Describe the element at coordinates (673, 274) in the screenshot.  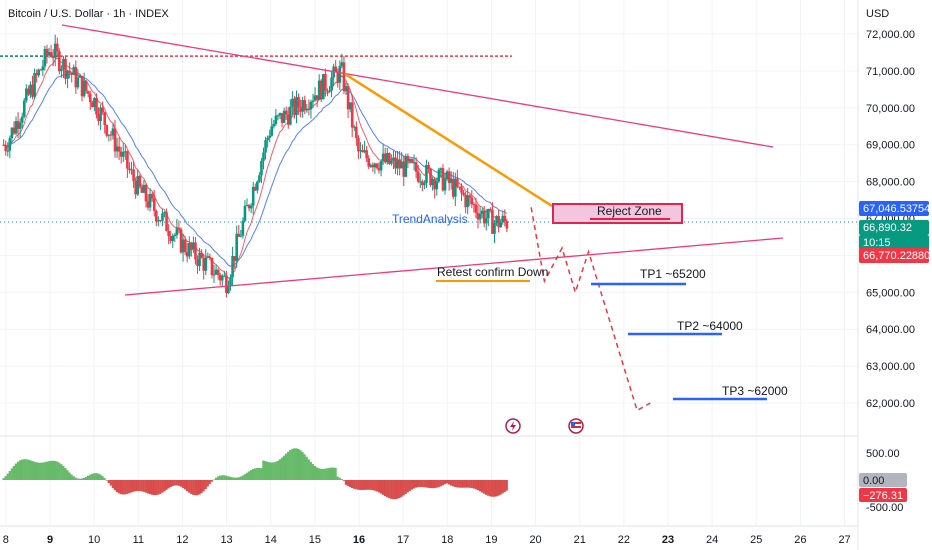
I see `tp1-label: TP1 ~65200` at that location.